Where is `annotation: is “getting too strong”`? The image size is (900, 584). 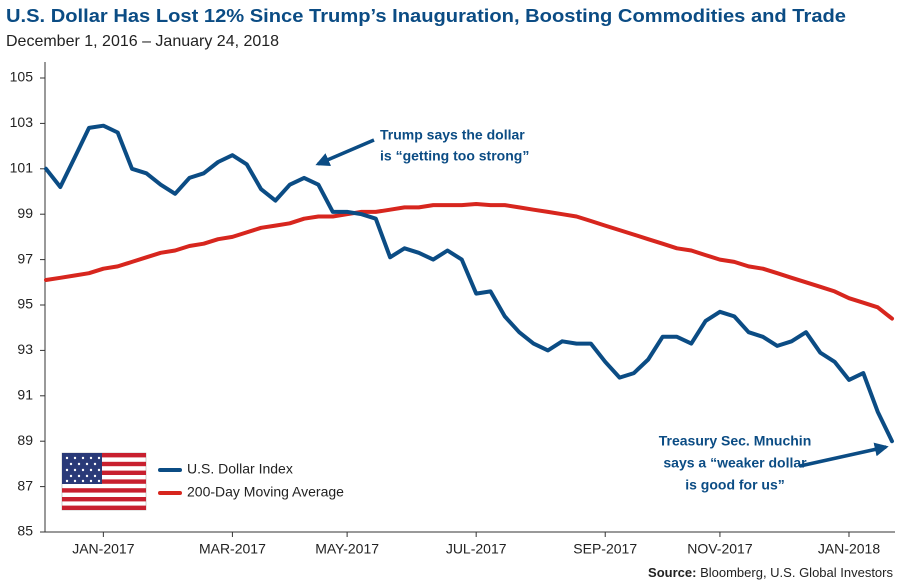 annotation: is “getting too strong” is located at coordinates (454, 156).